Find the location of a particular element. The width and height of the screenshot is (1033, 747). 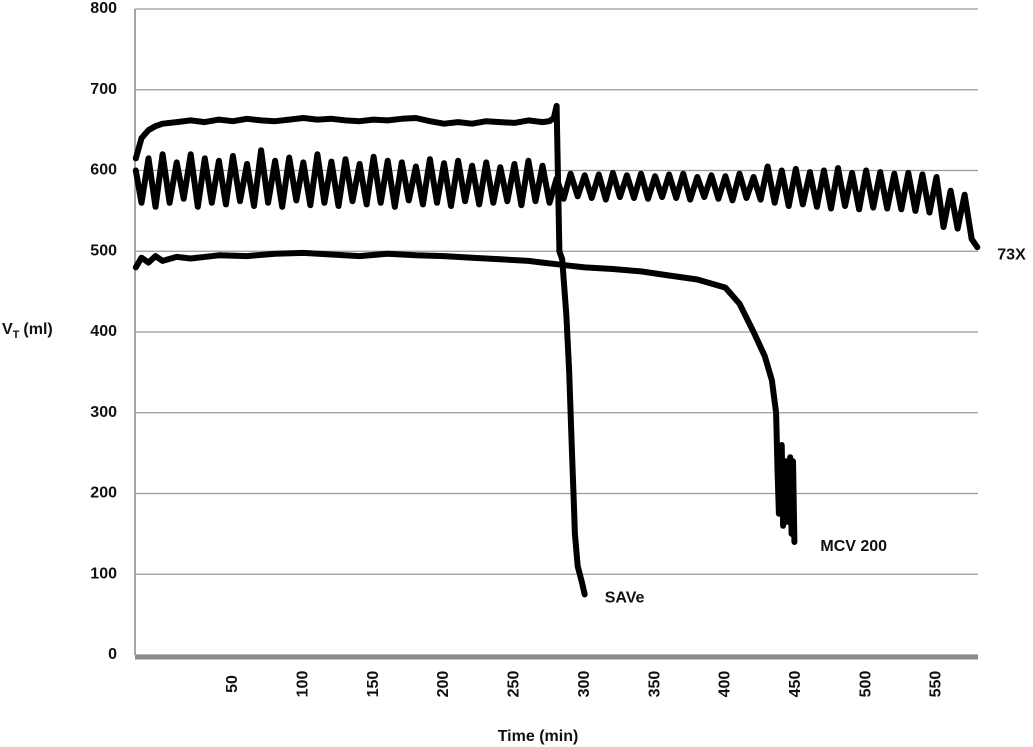

y-tick-label: 100 is located at coordinates (103, 573).